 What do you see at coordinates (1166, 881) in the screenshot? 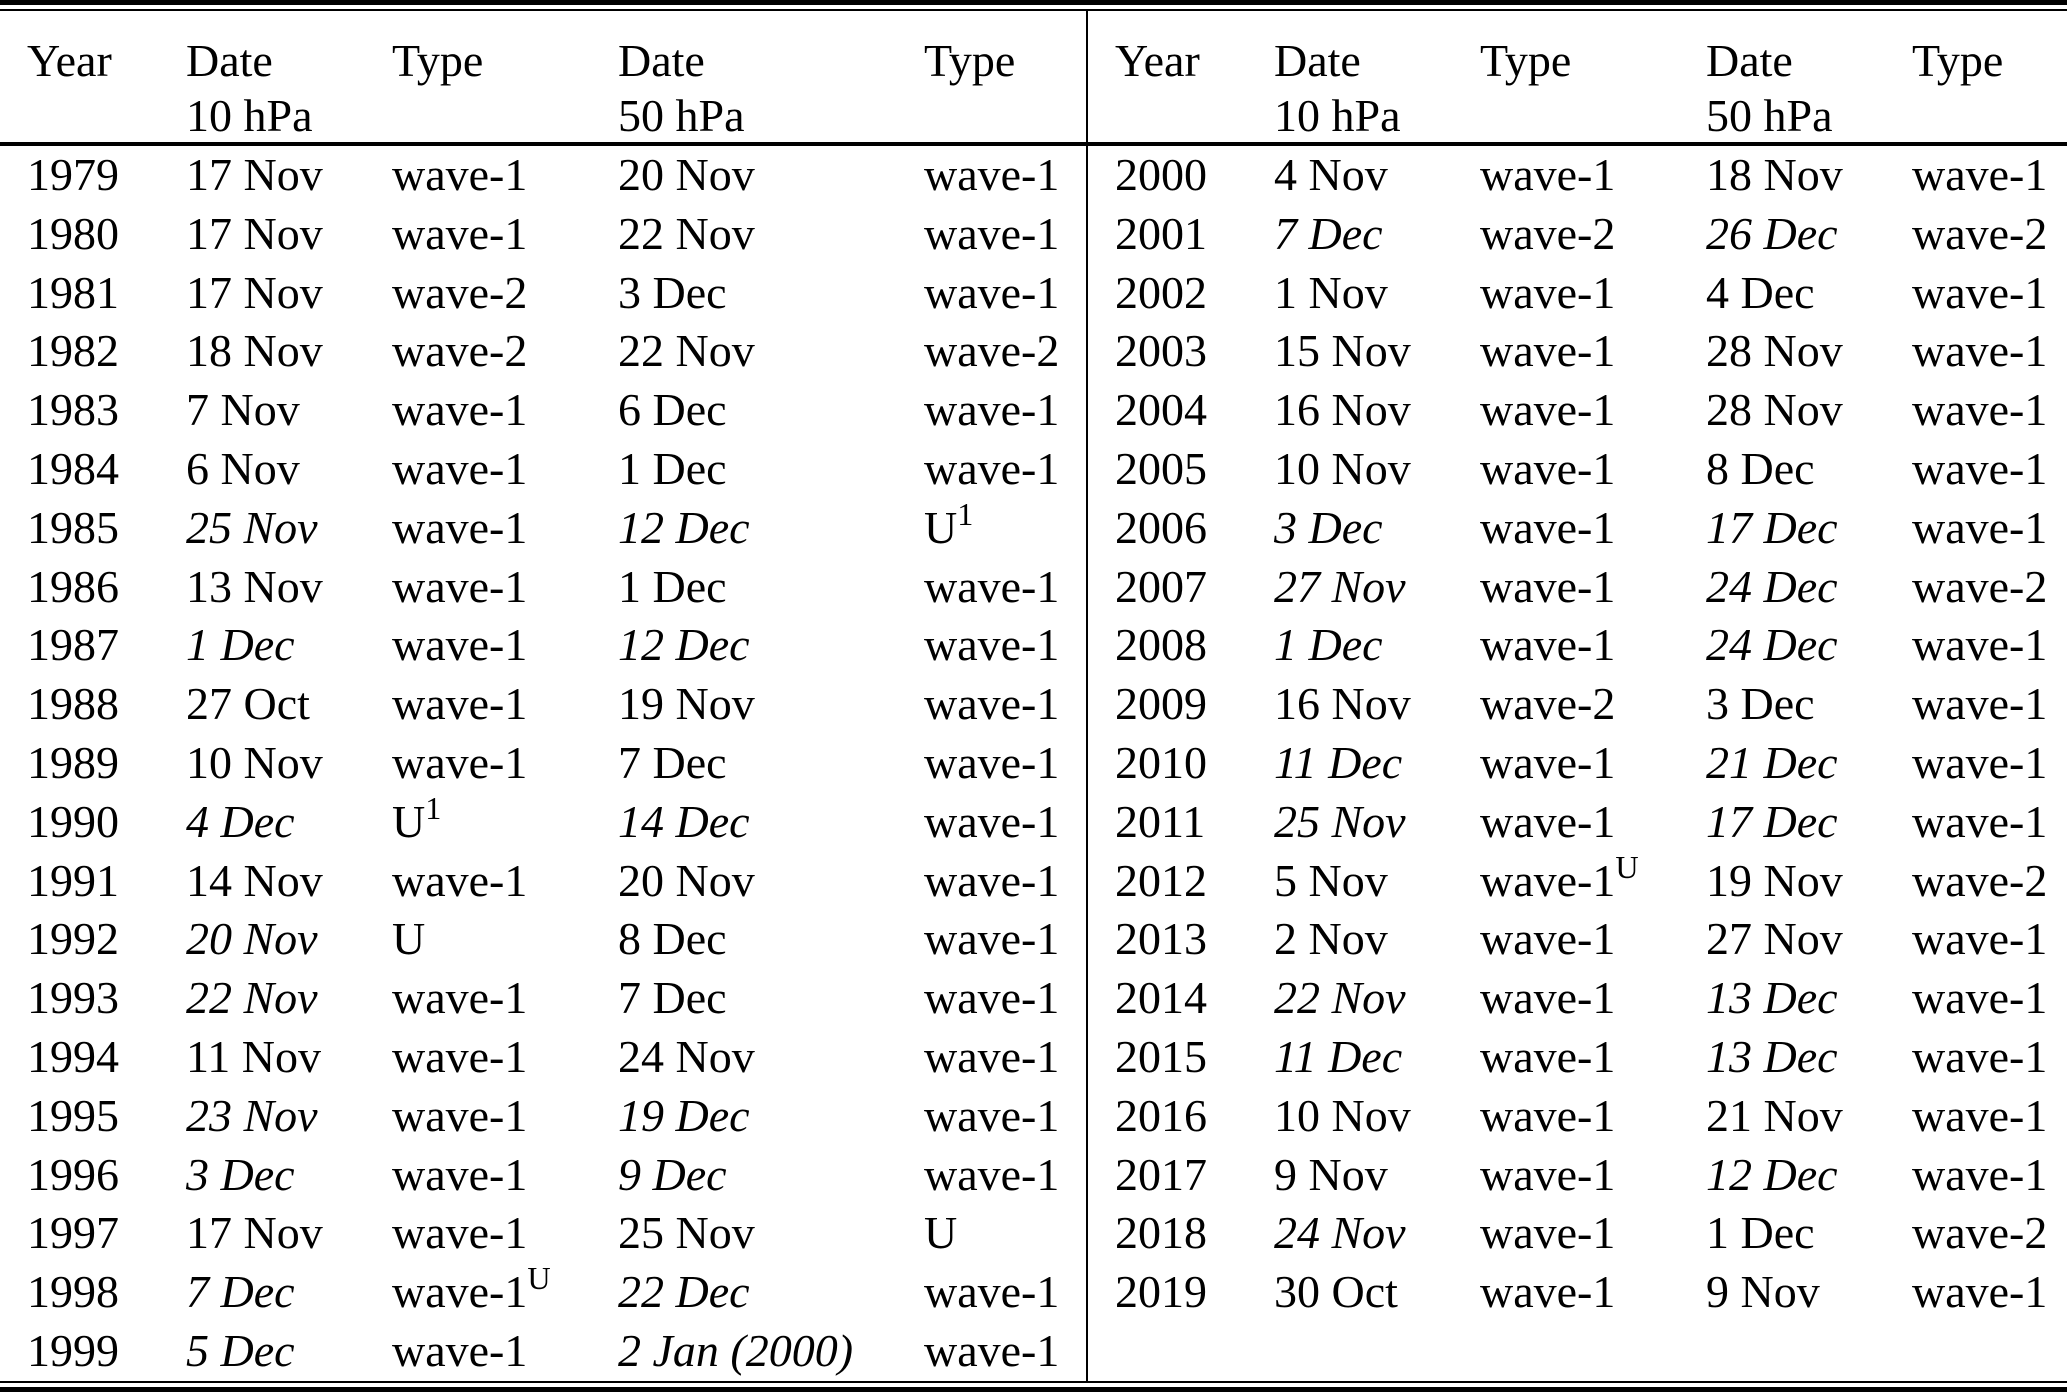
I see `year-cell: 2012` at bounding box center [1166, 881].